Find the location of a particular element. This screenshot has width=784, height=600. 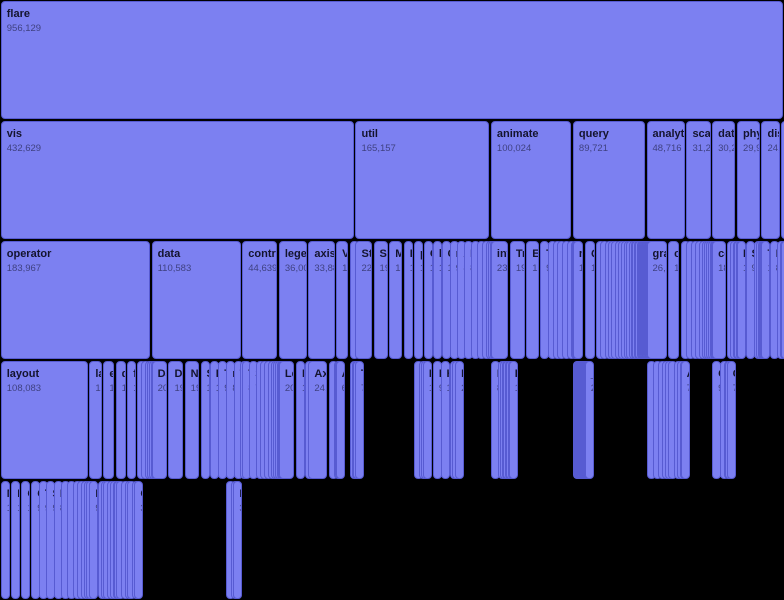

cell-value: 19,118 is located at coordinates (383, 268).